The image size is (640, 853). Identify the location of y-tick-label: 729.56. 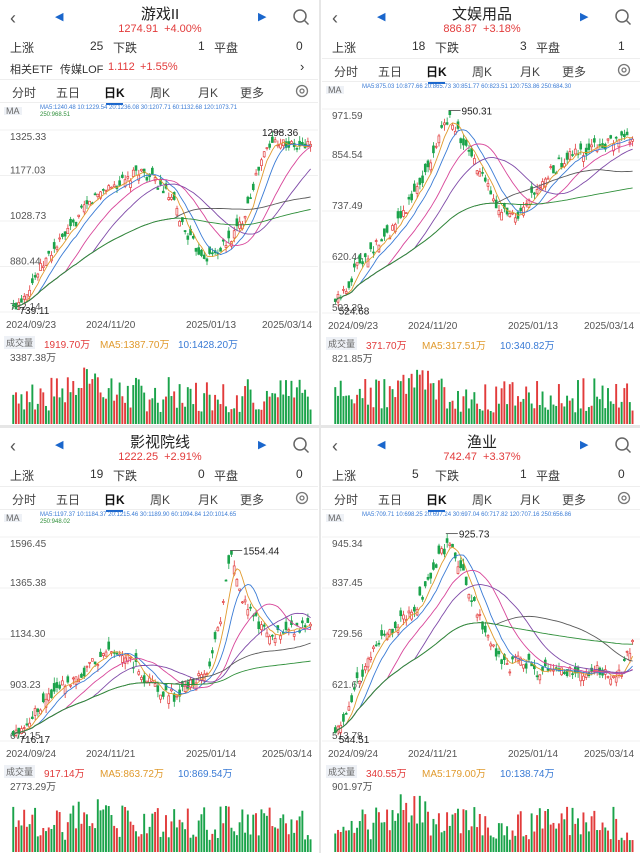
(347, 634).